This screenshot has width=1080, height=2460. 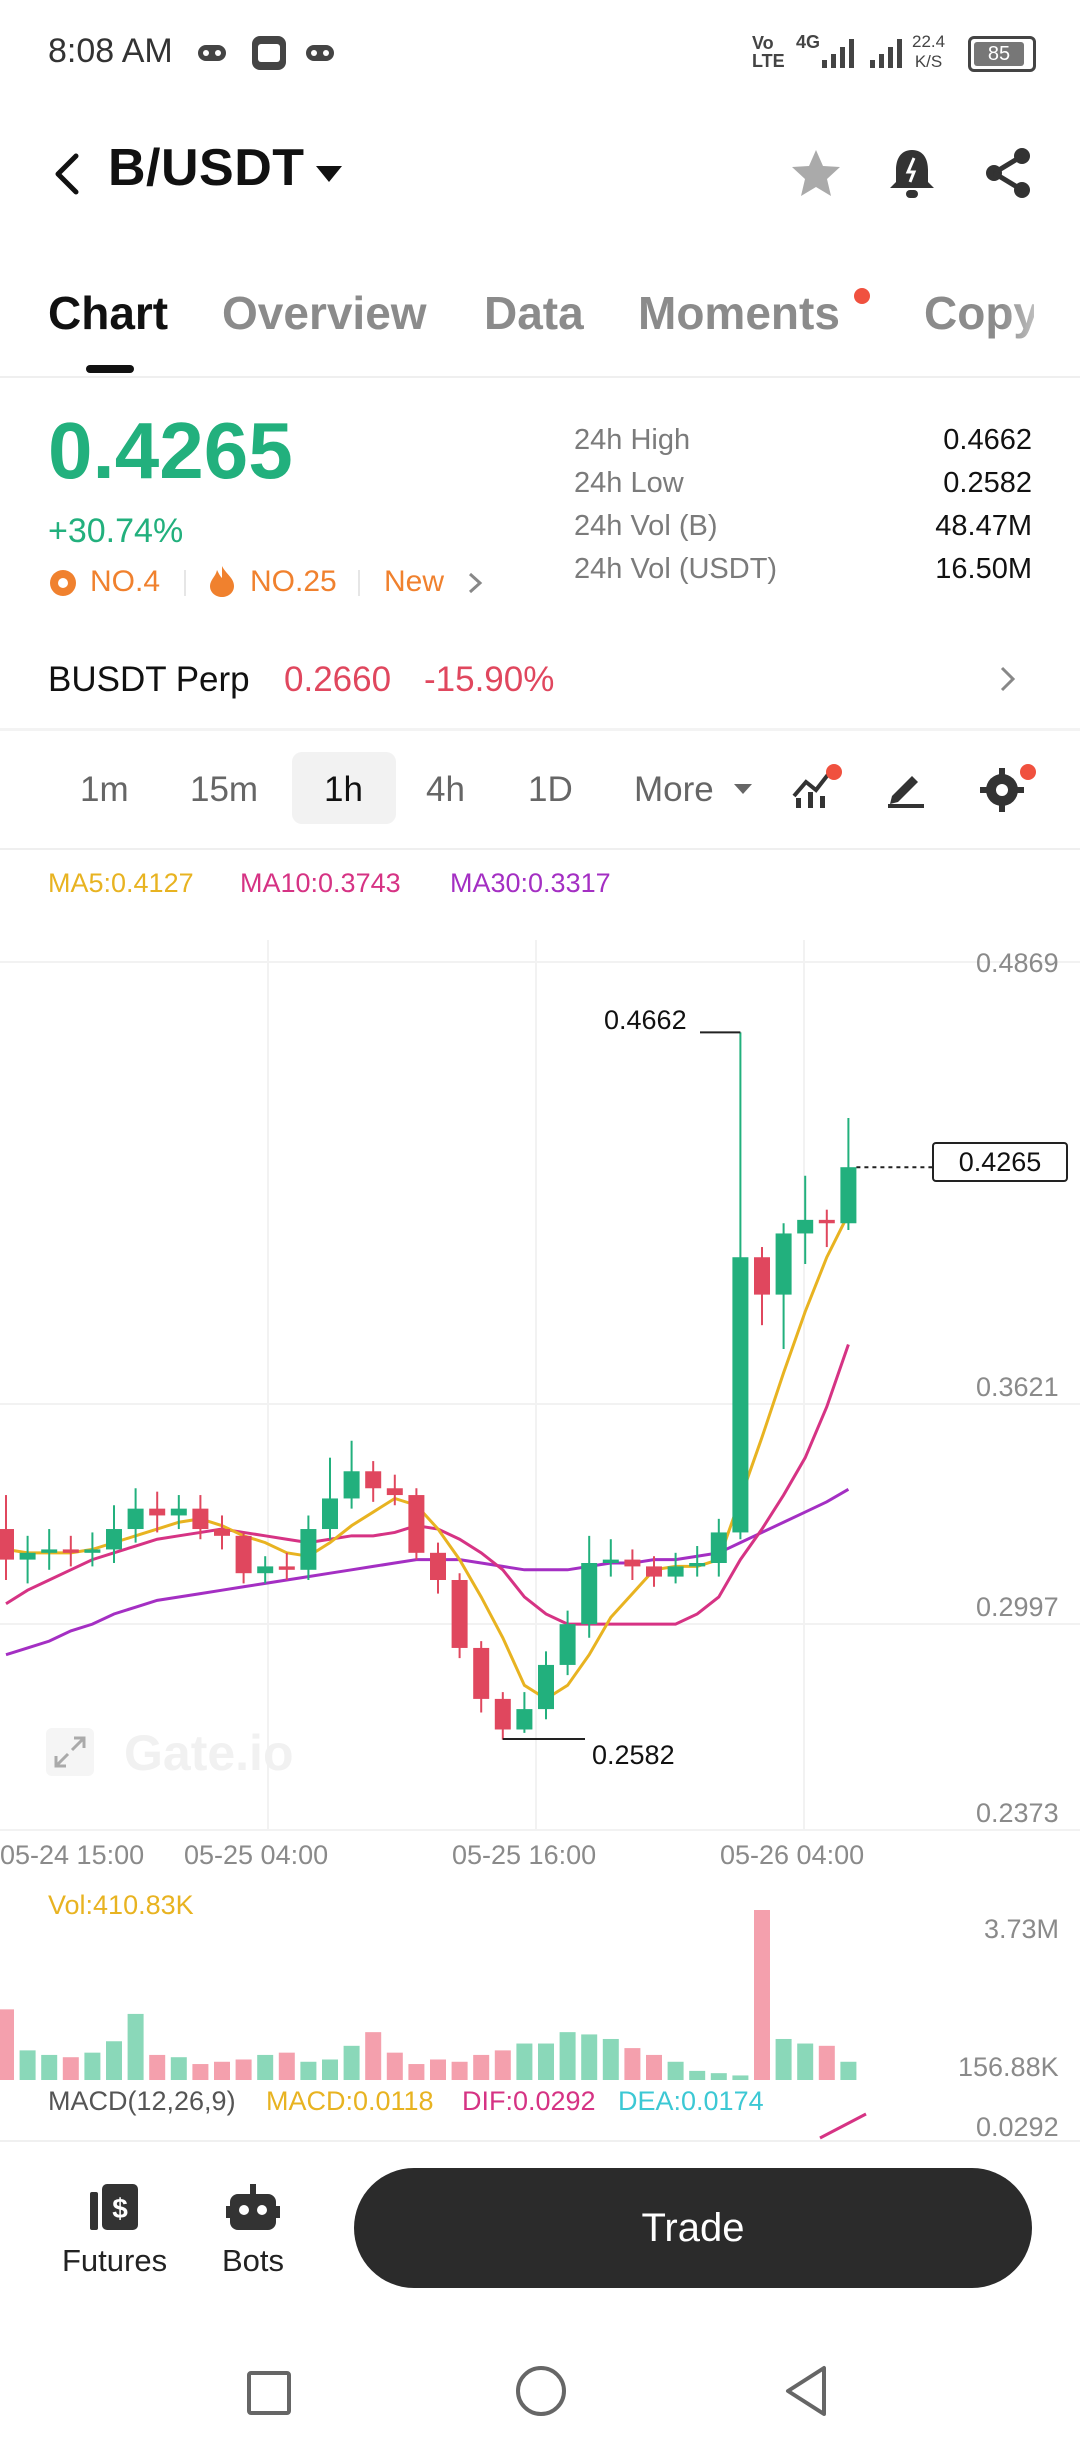 I want to click on macd-chart, so click(x=843, y=2126).